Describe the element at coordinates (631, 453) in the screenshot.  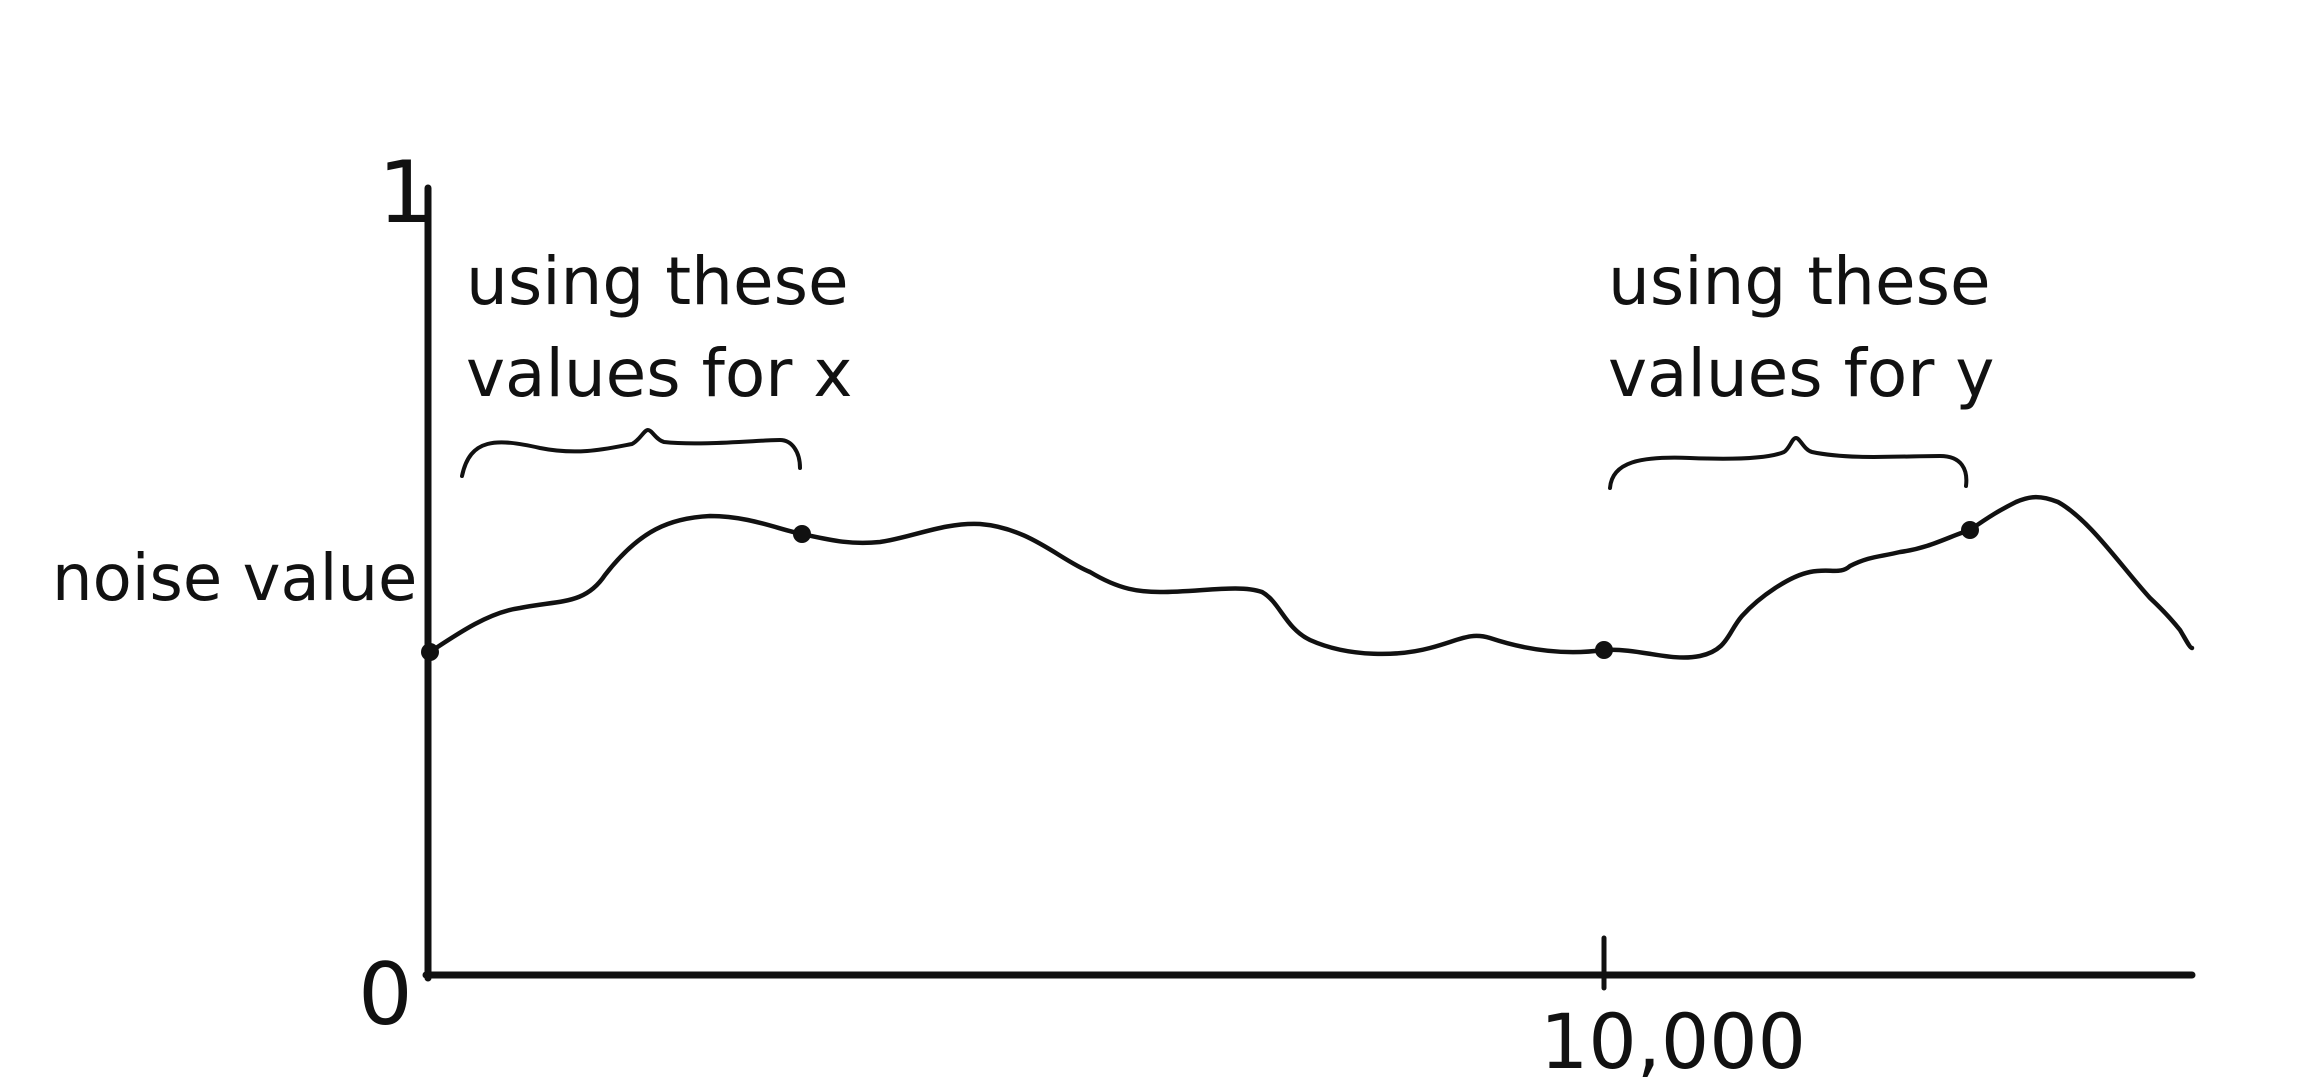
I see `brace-x-range` at that location.